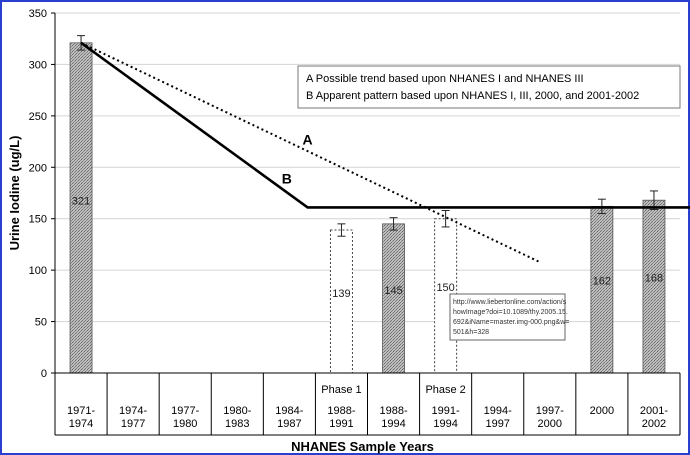 The width and height of the screenshot is (690, 455). What do you see at coordinates (602, 282) in the screenshot?
I see `bar-value-label-162: 162` at bounding box center [602, 282].